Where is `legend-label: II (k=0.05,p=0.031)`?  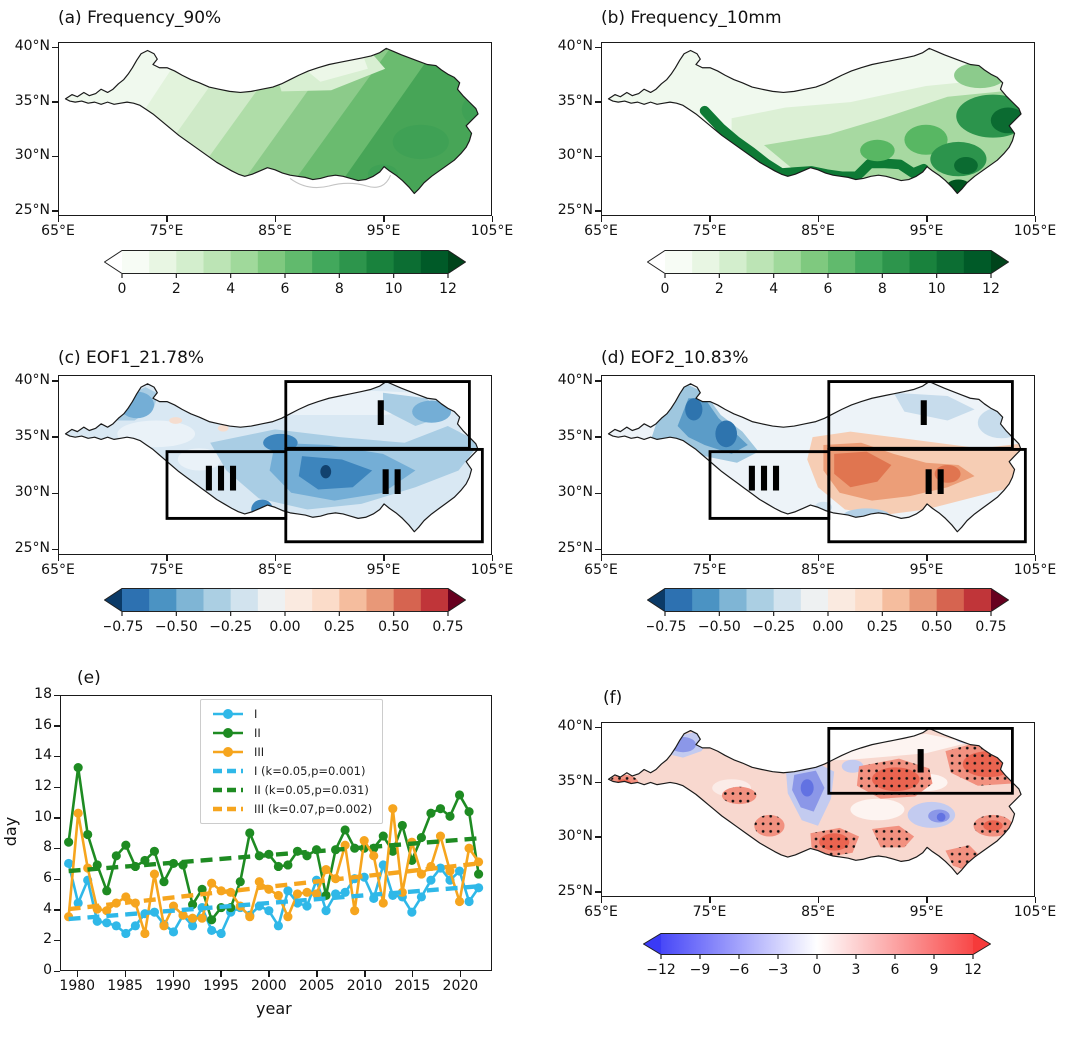 legend-label: II (k=0.05,p=0.031) is located at coordinates (311, 790).